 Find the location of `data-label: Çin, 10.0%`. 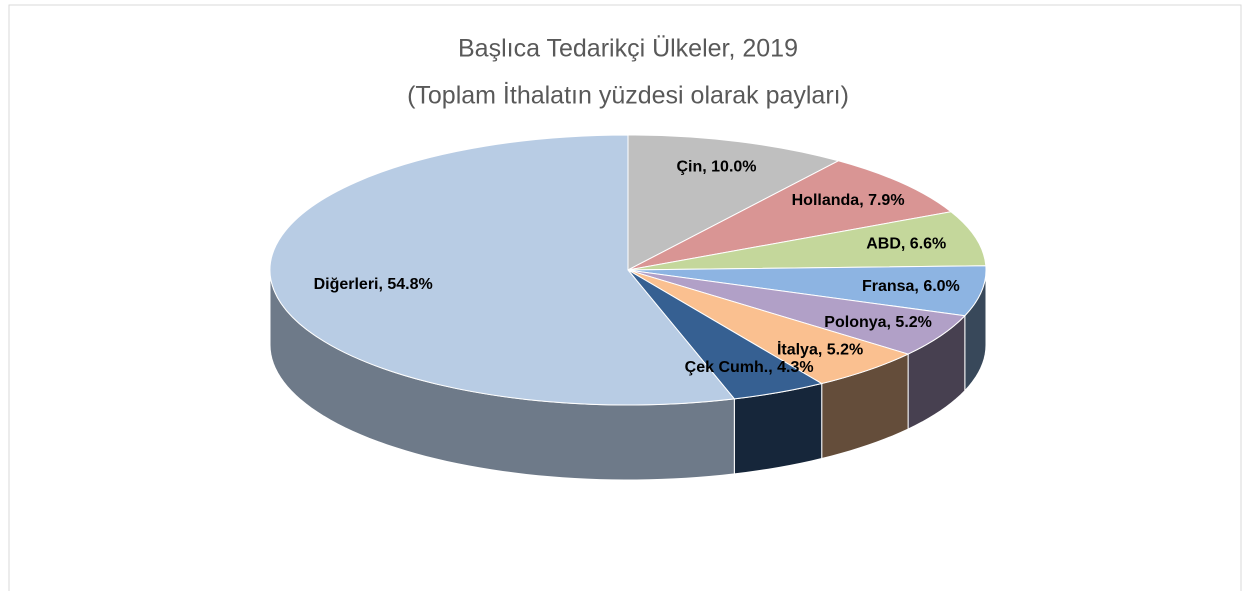

data-label: Çin, 10.0% is located at coordinates (716, 167).